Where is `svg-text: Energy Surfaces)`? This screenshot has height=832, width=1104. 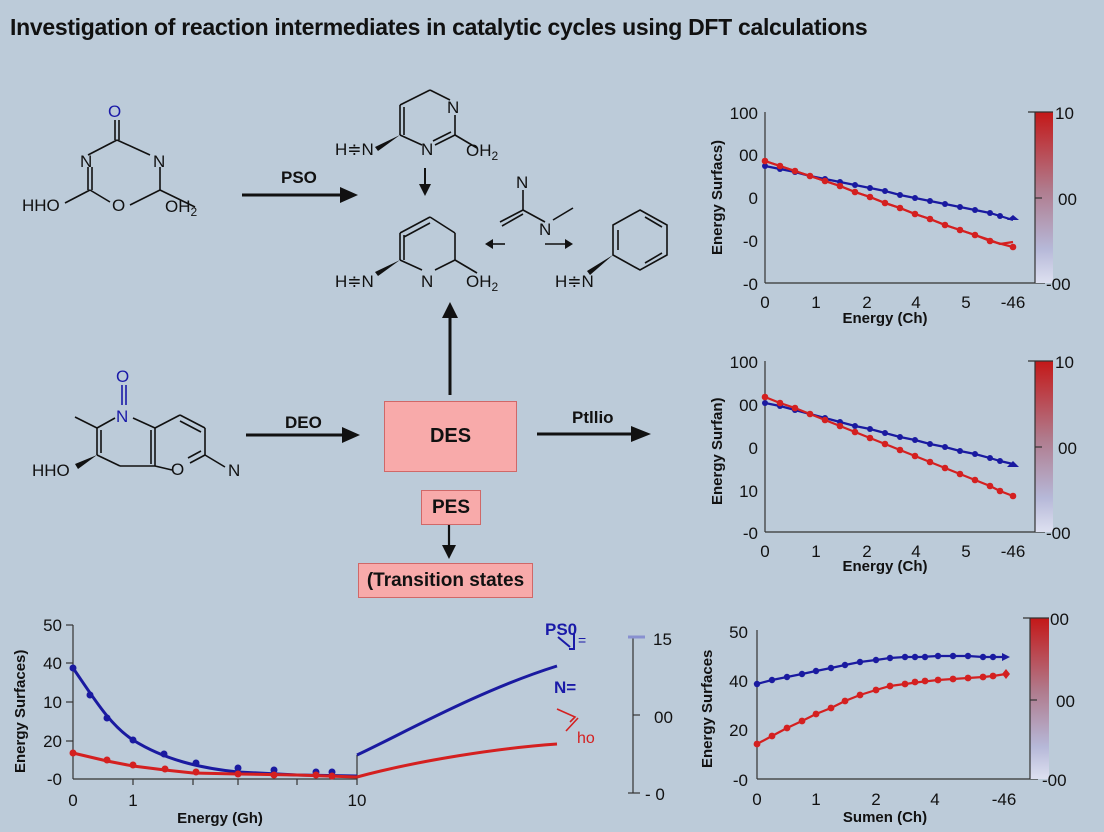
svg-text: Energy Surfaces) is located at coordinates (20, 711).